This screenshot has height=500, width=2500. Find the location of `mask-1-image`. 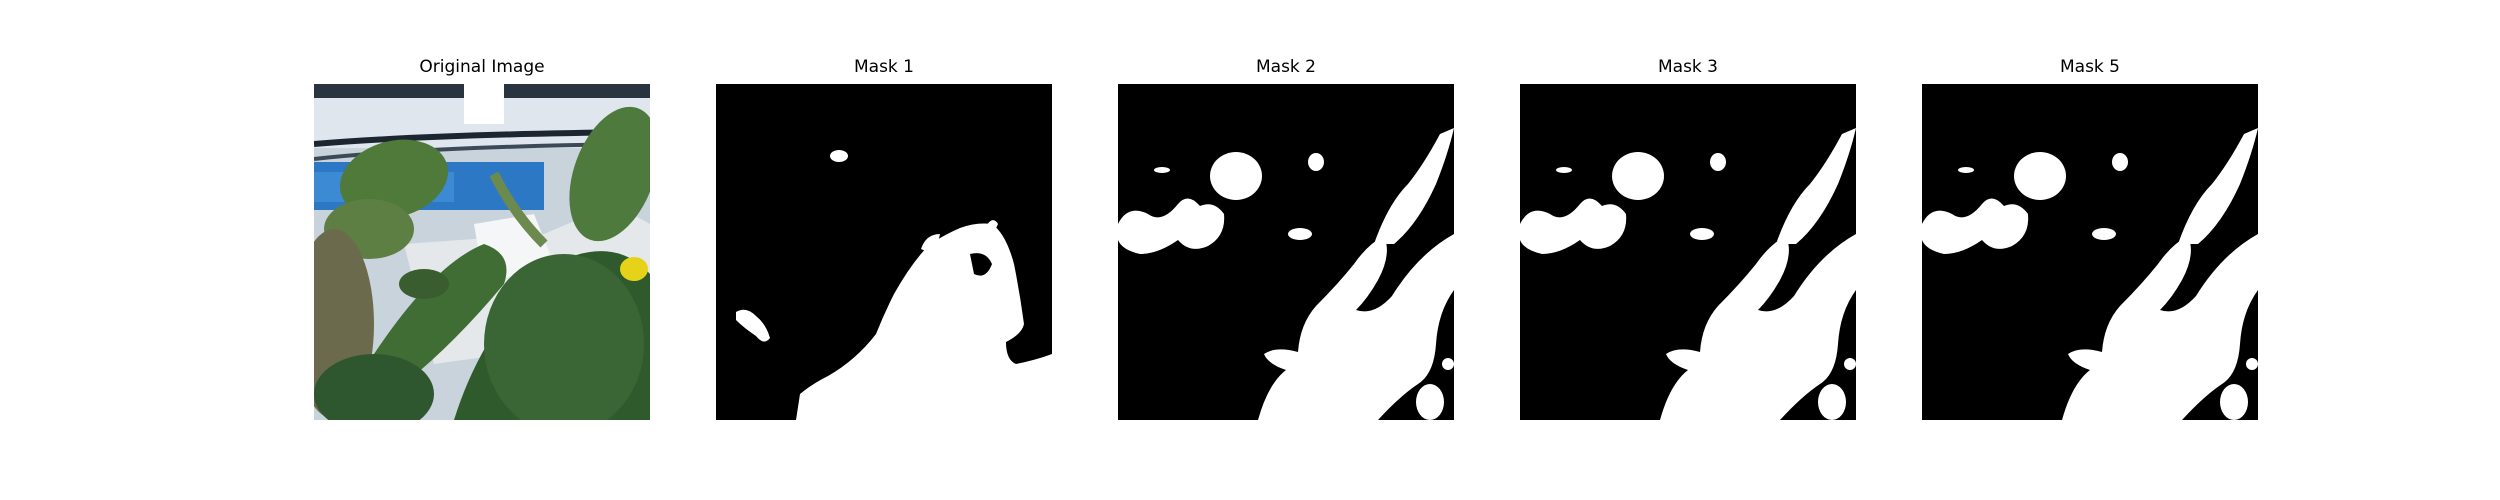

mask-1-image is located at coordinates (884, 252).